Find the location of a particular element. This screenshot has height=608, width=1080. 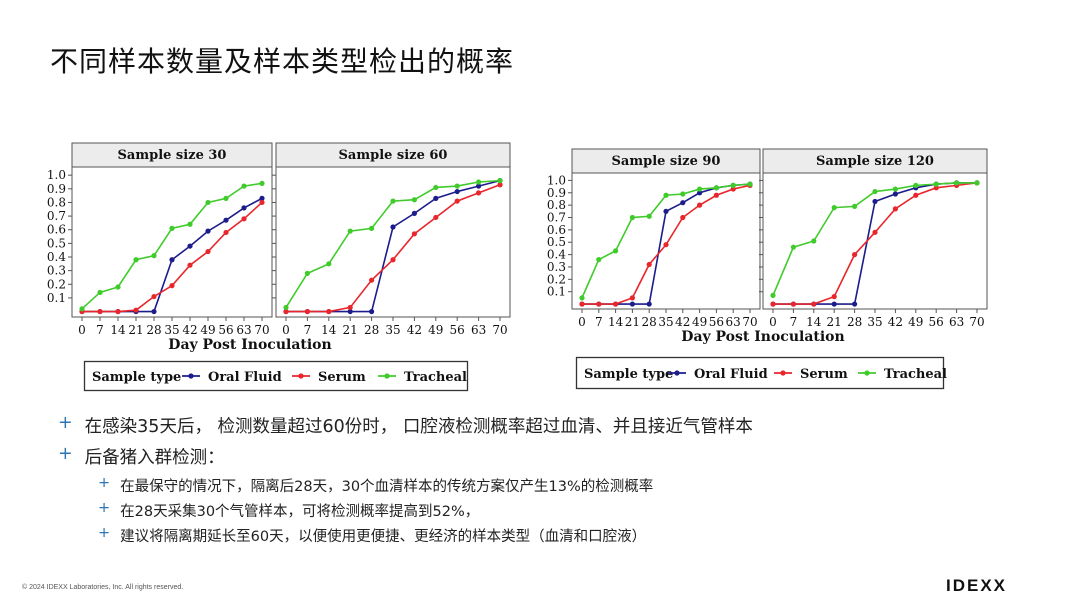

panel-title: Sample size 60 is located at coordinates (393, 155).